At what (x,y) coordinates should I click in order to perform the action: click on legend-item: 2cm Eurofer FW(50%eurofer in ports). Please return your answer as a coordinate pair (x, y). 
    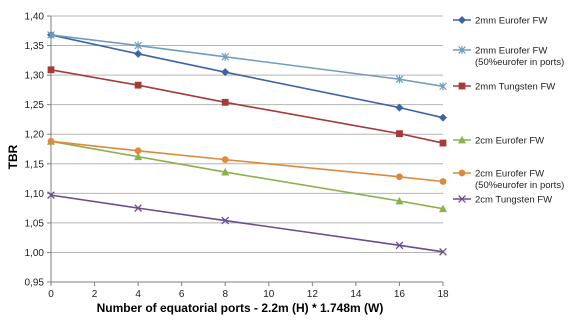
    Looking at the image, I should click on (508, 180).